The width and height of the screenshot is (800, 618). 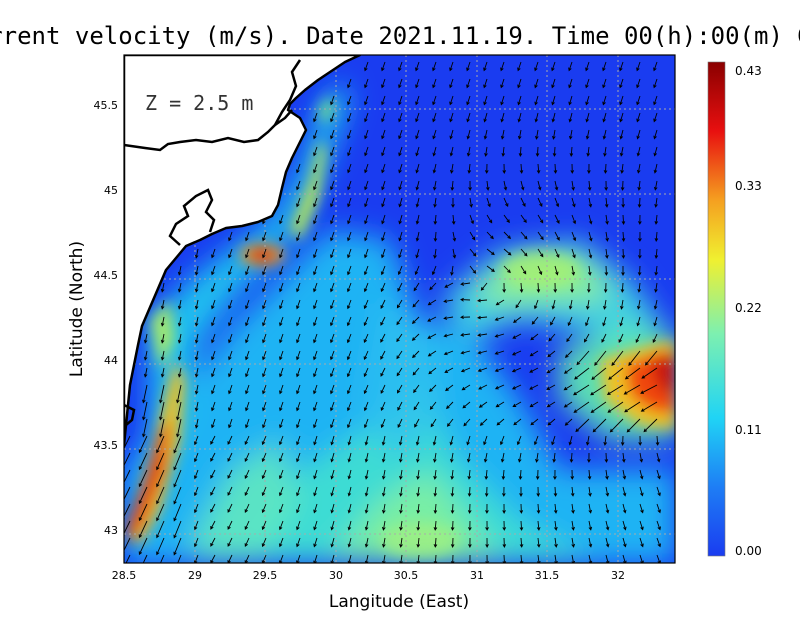 I want to click on y-tick-label: 43, so click(x=111, y=530).